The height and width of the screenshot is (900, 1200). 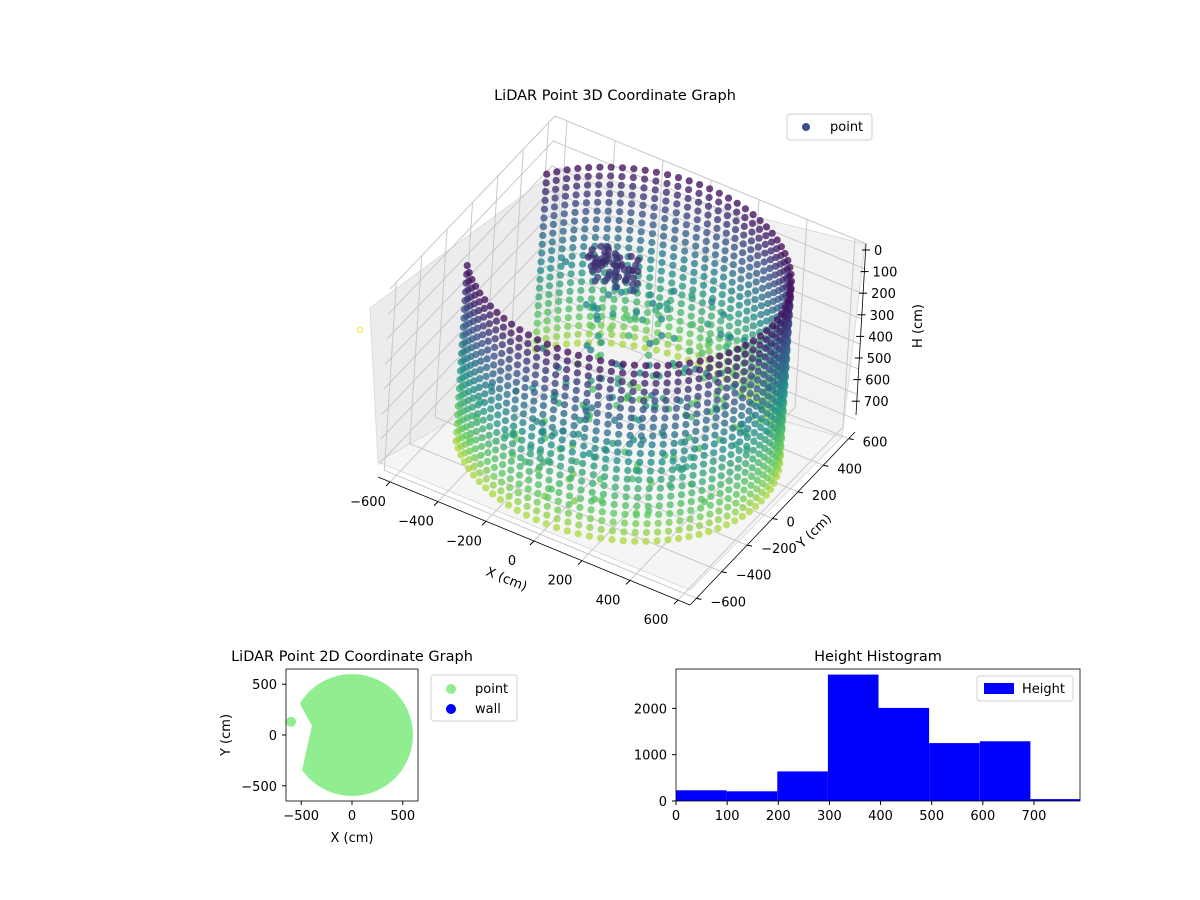 What do you see at coordinates (263, 736) in the screenshot?
I see `y-ticks-2d: 500 0 −500` at bounding box center [263, 736].